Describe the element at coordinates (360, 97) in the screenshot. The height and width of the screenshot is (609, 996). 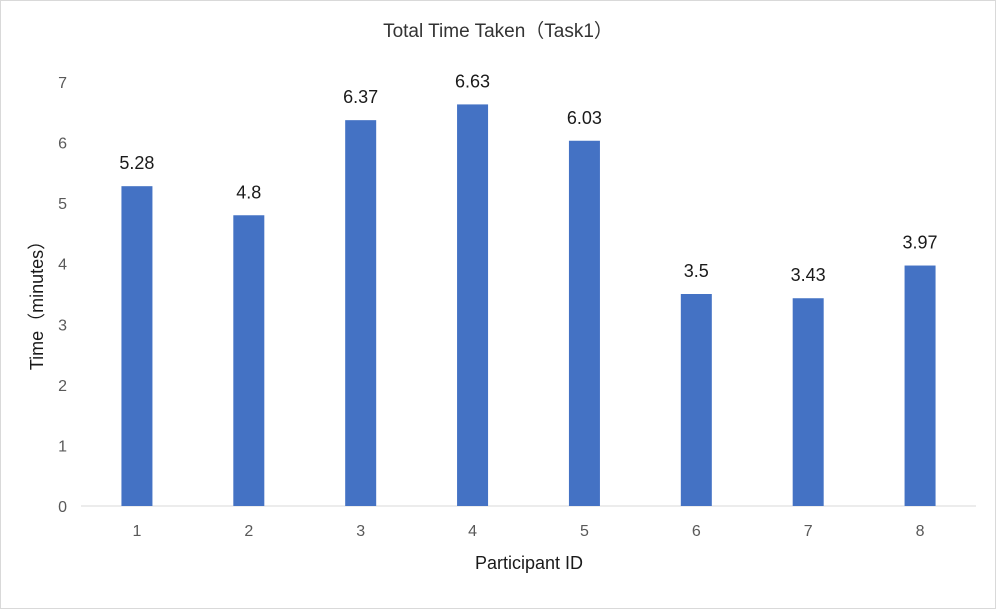
I see `data-label: 6.37` at that location.